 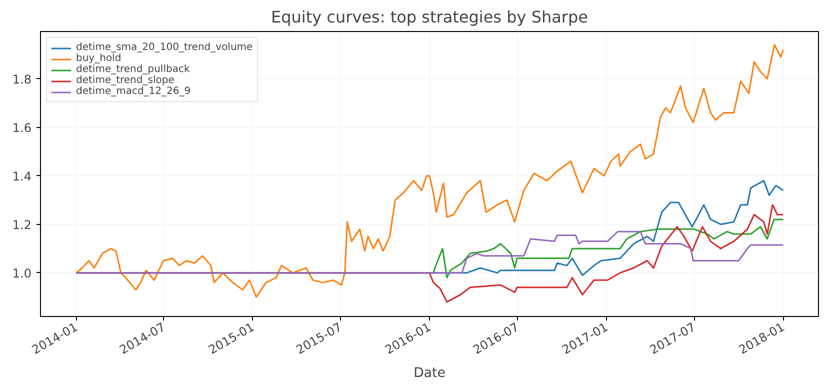 What do you see at coordinates (22, 127) in the screenshot?
I see `y-tick-label: 1.6` at bounding box center [22, 127].